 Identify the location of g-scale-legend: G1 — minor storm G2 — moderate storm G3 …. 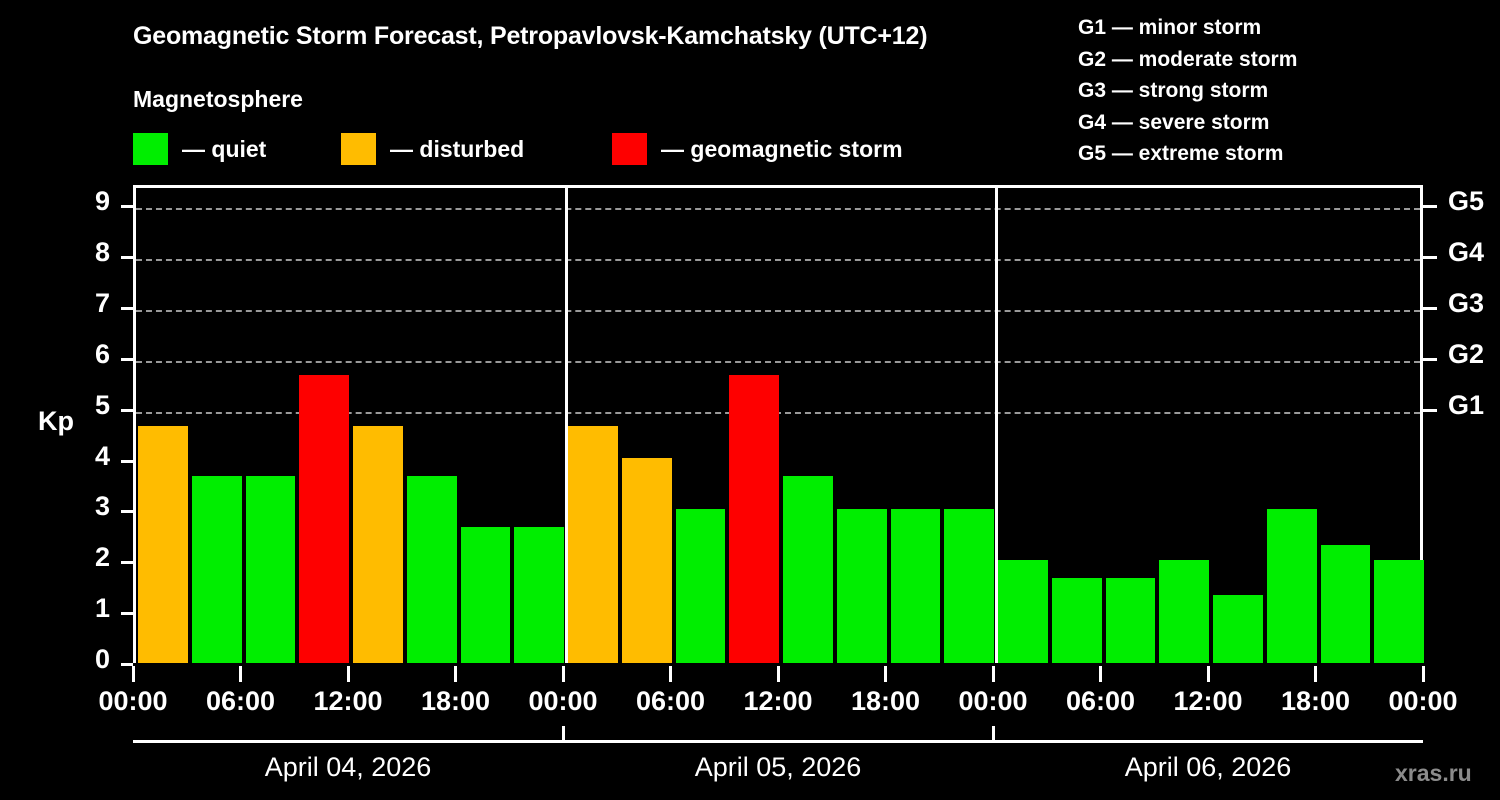
(1187, 91).